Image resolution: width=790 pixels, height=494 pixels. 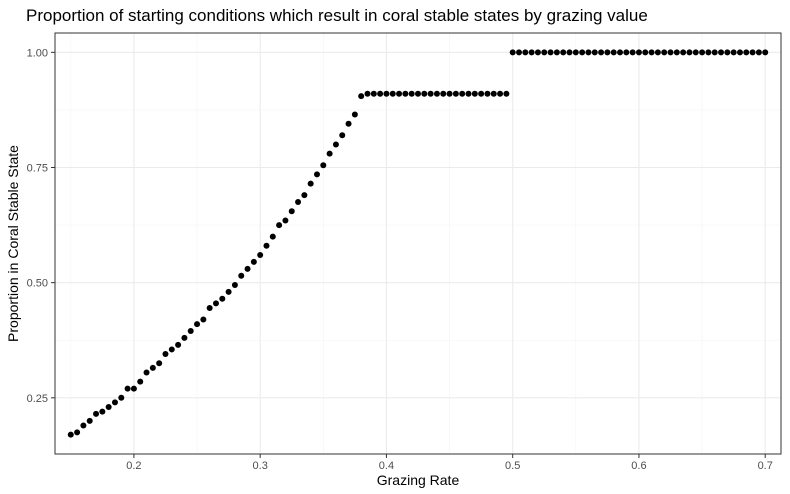 What do you see at coordinates (386, 466) in the screenshot?
I see `x-tick-label: 0.4` at bounding box center [386, 466].